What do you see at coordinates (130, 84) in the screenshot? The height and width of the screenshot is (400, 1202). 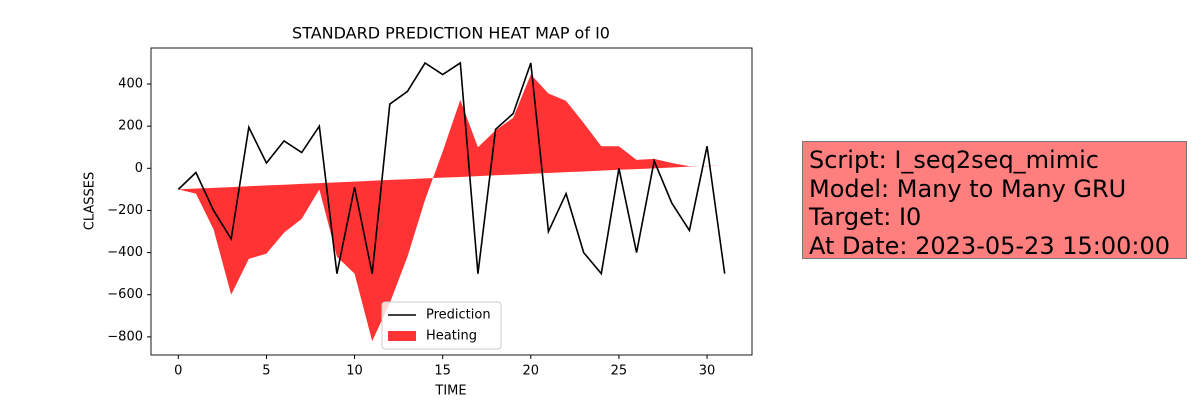 I see `y-tick-label: 400` at bounding box center [130, 84].